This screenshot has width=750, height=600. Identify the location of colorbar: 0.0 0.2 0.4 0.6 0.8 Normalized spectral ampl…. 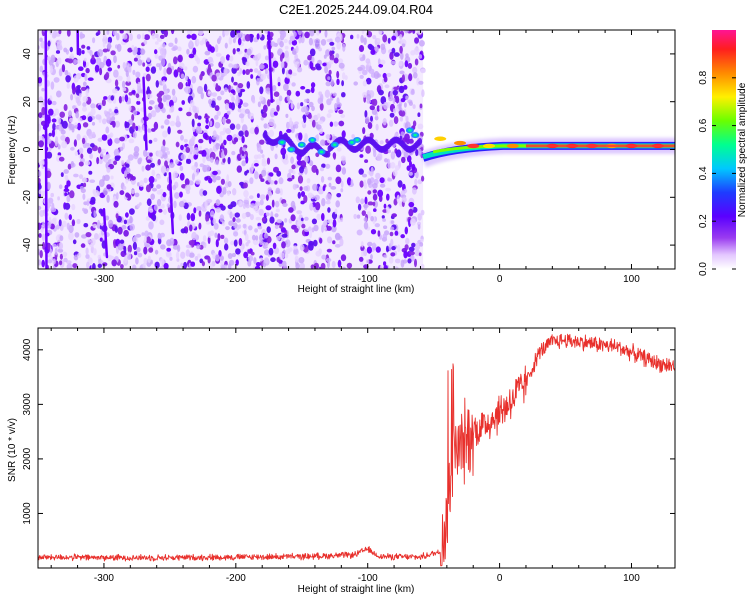
(723, 153).